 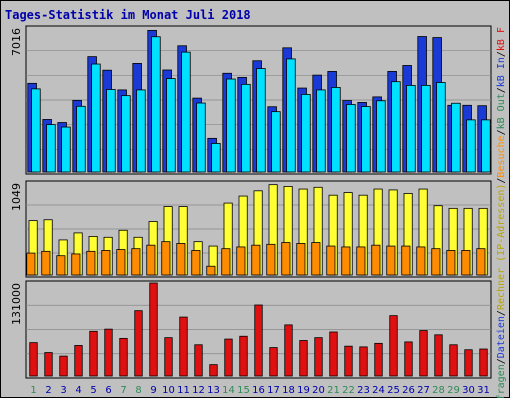 What do you see at coordinates (273, 390) in the screenshot?
I see `x-tick-label-day-17: 17` at bounding box center [273, 390].